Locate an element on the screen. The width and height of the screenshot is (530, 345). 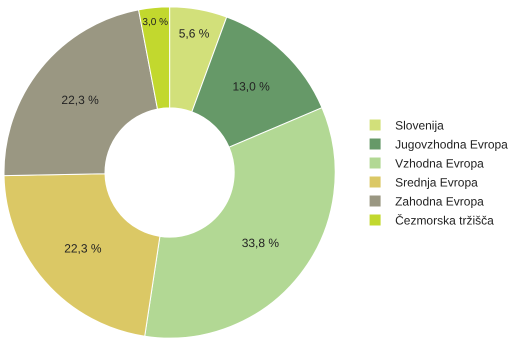
data-label: 5,6 % is located at coordinates (194, 33).